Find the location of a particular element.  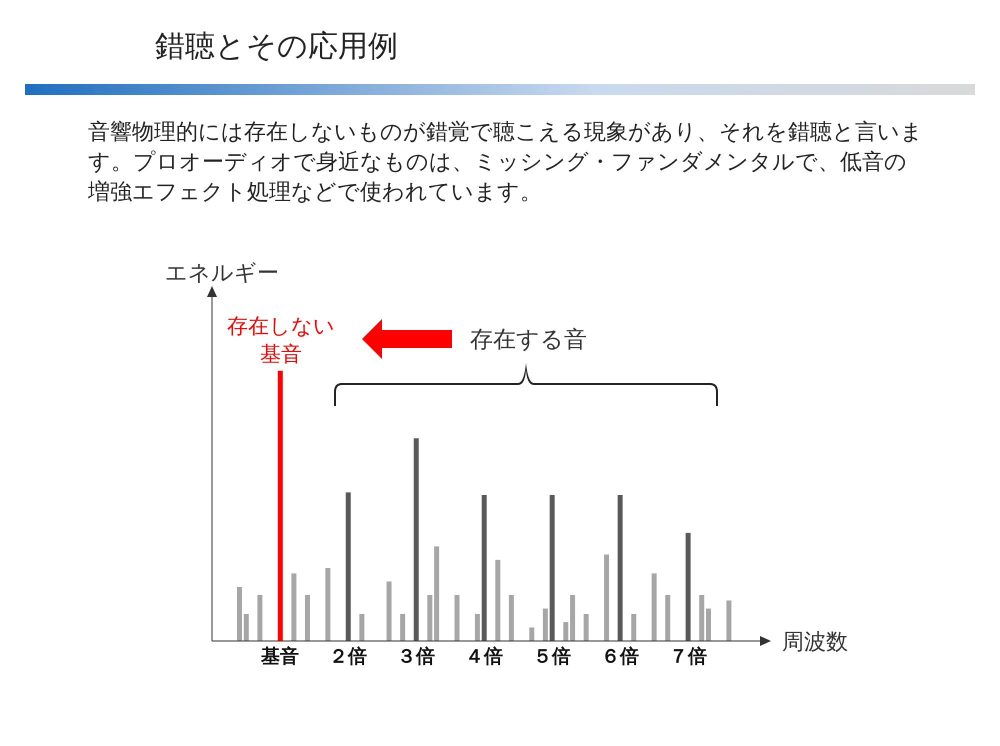

y-axis-title: エネルギー is located at coordinates (222, 274).